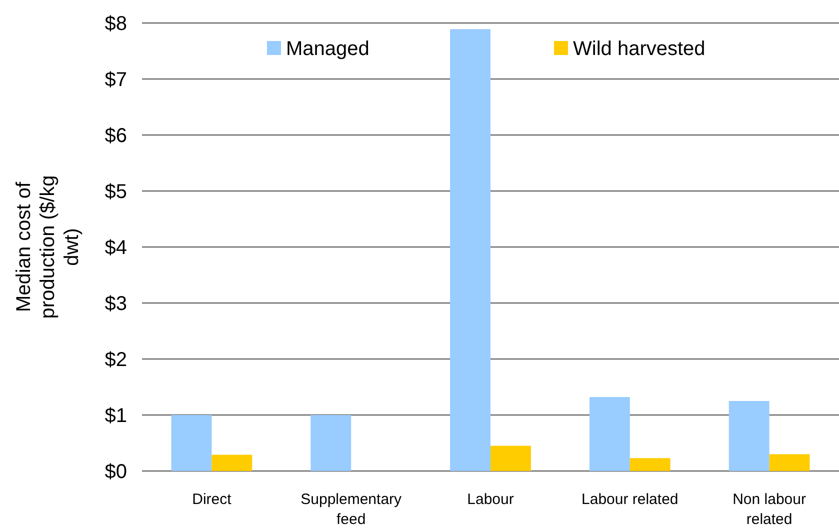 Image resolution: width=839 pixels, height=531 pixels. I want to click on x-tick-label: Supplementary feed, so click(351, 509).